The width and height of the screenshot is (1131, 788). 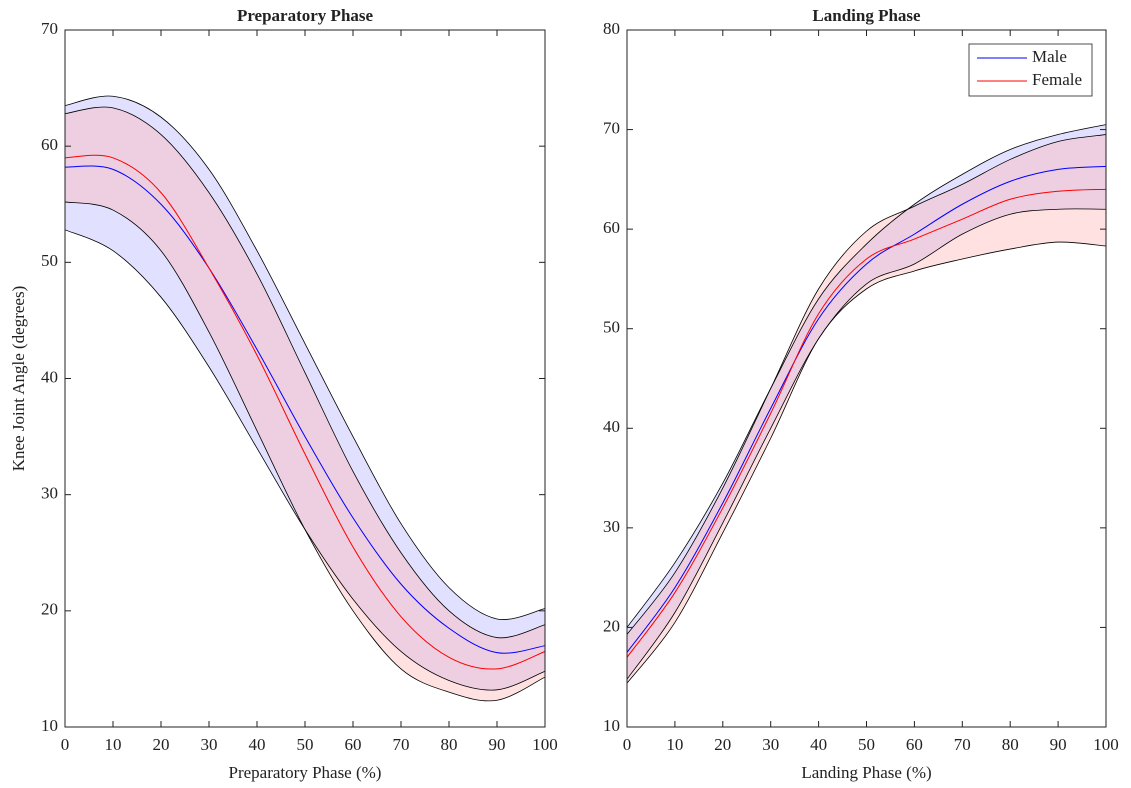 What do you see at coordinates (305, 15) in the screenshot?
I see `chart-title: Preparatory Phase` at bounding box center [305, 15].